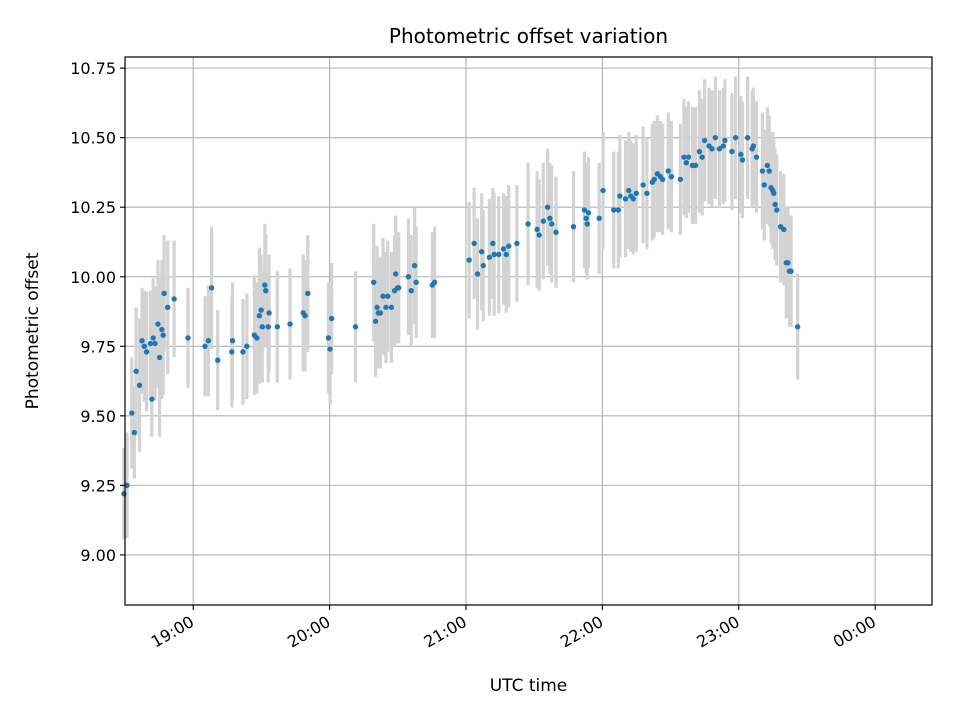 The height and width of the screenshot is (720, 960). Describe the element at coordinates (93, 68) in the screenshot. I see `y-tick-label: 10.75` at that location.